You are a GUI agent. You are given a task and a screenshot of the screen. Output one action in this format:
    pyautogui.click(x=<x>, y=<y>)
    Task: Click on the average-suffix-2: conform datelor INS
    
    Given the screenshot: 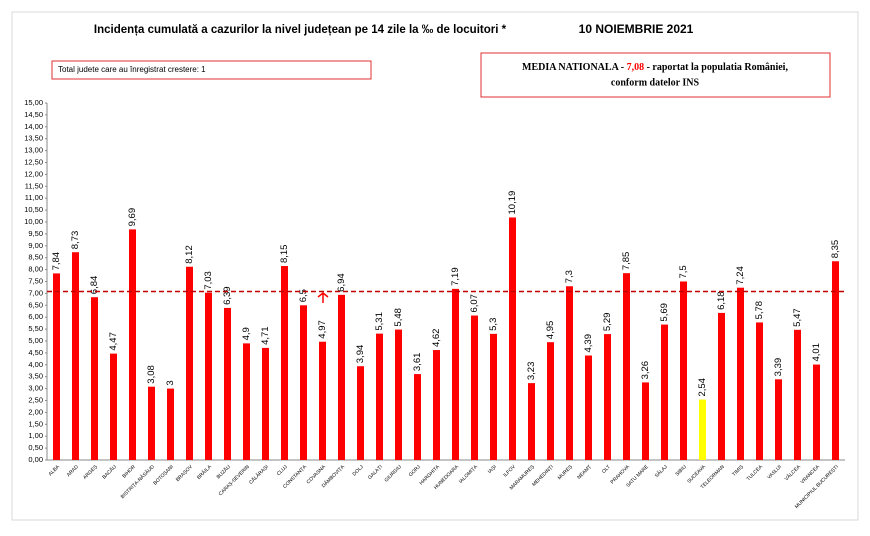 What is the action you would take?
    pyautogui.click(x=655, y=82)
    